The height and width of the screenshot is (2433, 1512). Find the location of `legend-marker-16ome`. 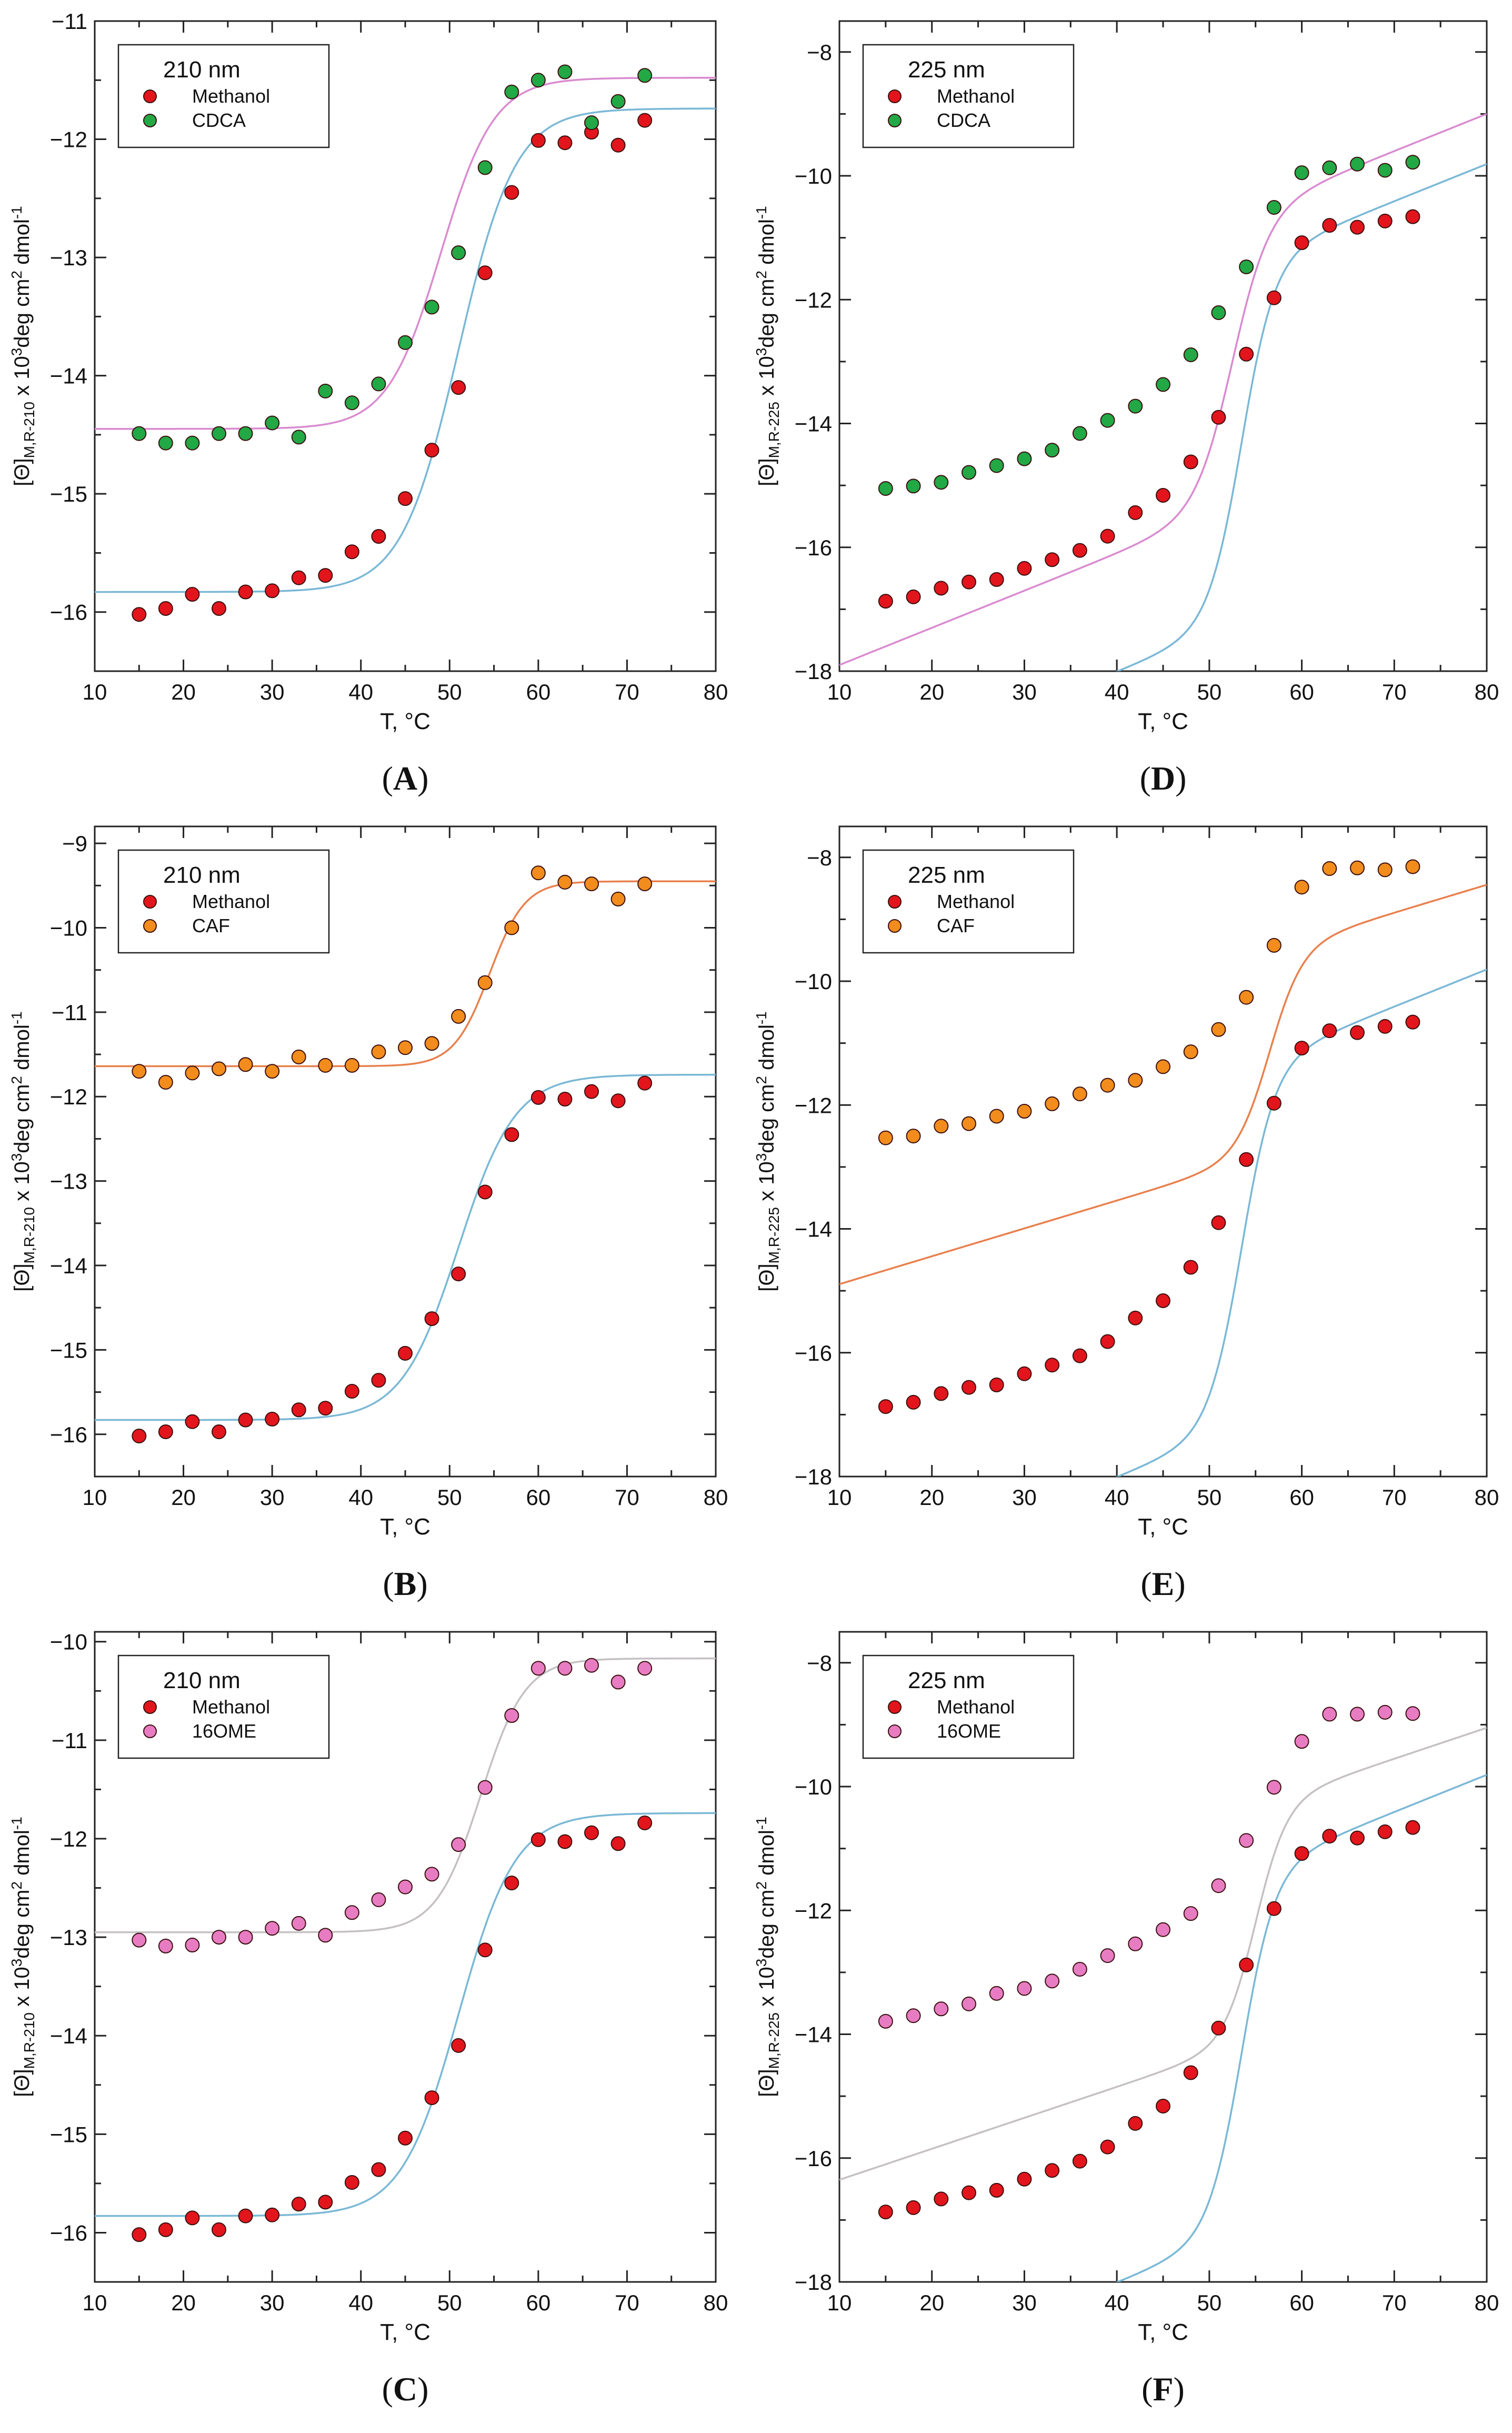

legend-marker-16ome is located at coordinates (895, 1731).